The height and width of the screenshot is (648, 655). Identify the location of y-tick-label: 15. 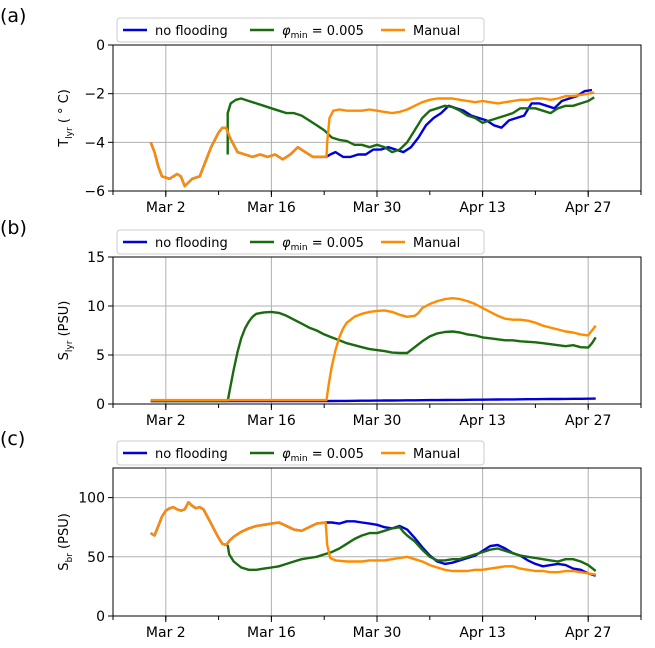
(96, 258).